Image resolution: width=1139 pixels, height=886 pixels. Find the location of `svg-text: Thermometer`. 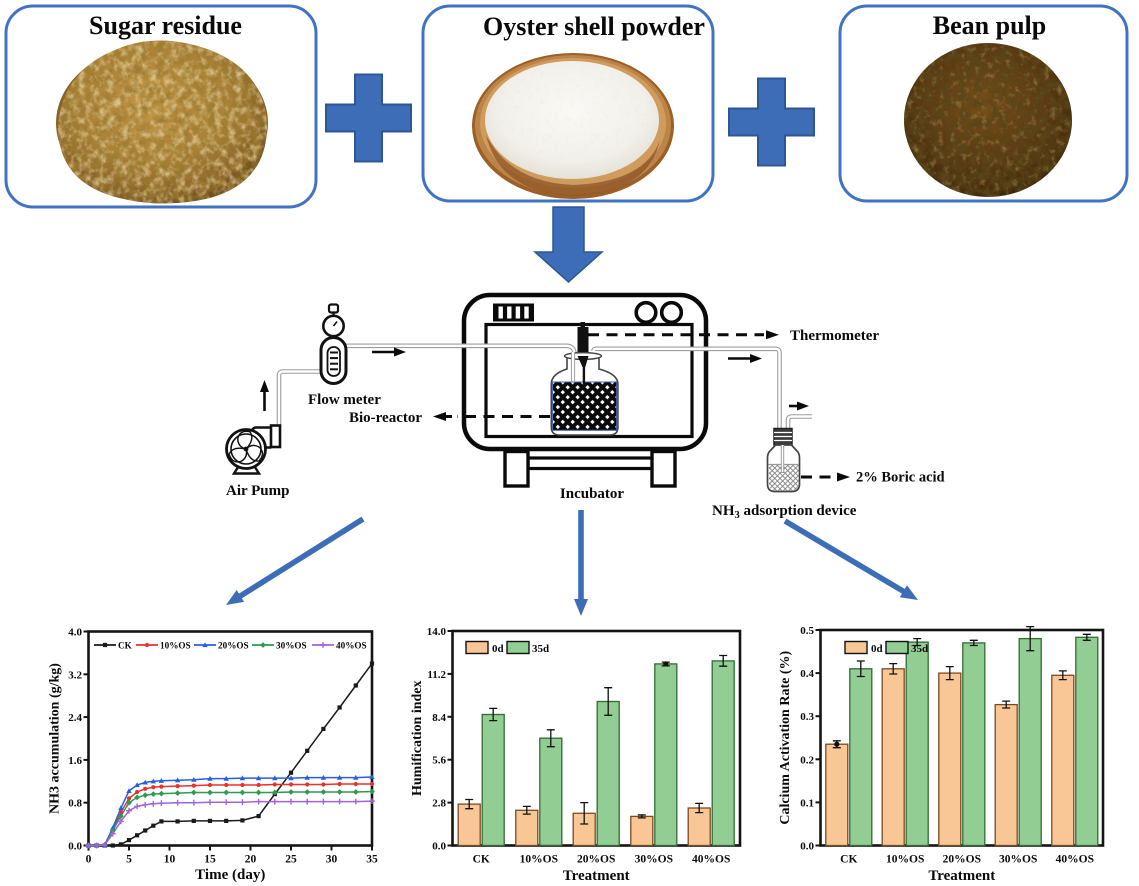

svg-text: Thermometer is located at coordinates (834, 336).